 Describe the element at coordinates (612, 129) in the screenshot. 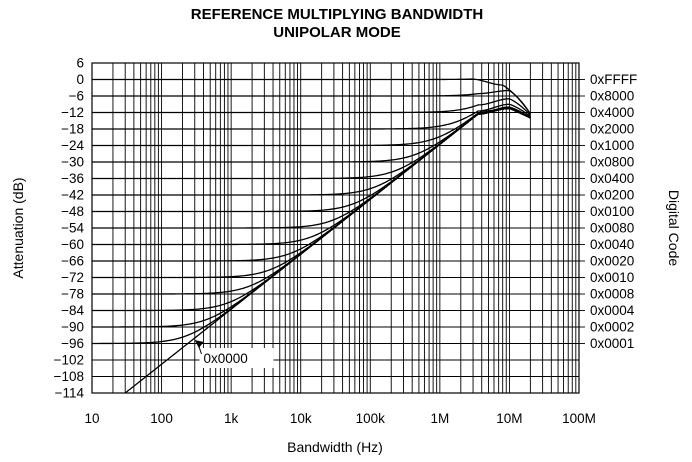

I see `code-label: 0x2000` at that location.